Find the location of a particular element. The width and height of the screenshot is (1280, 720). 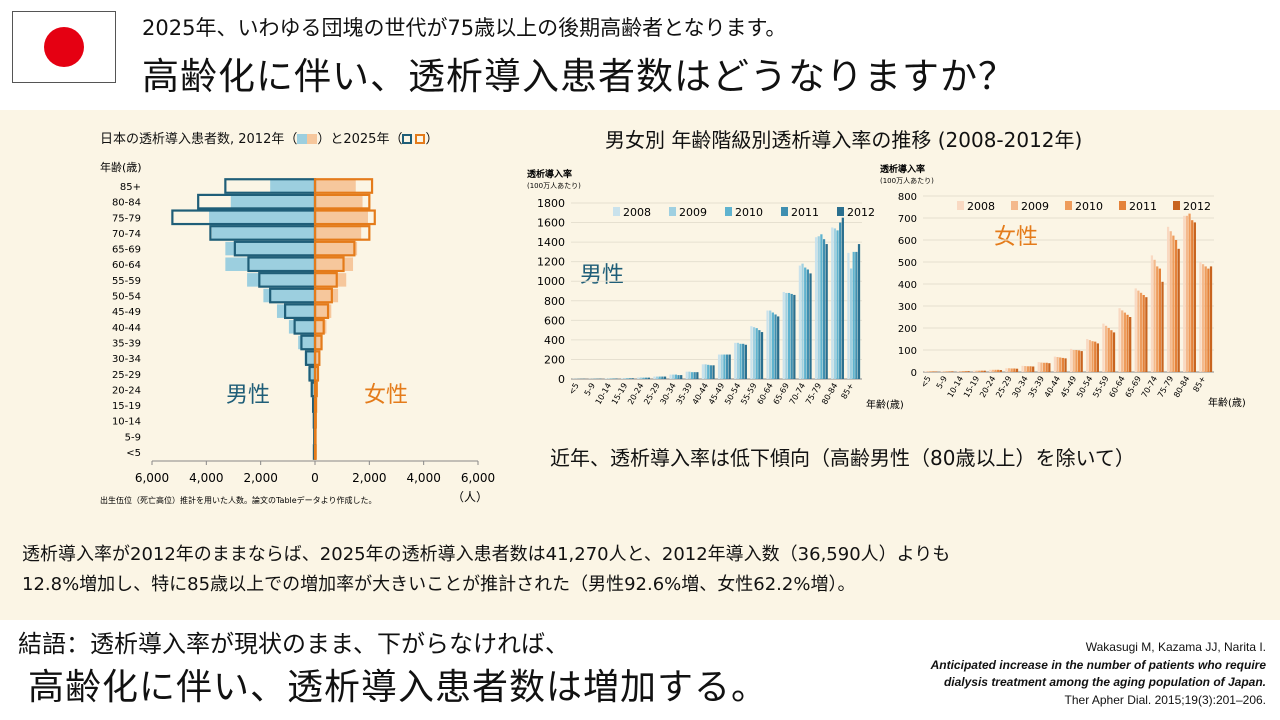

header-subtitle: 2025年、いわゆる団塊の世代が75歳以上の後期高齢者となります。 is located at coordinates (464, 28).